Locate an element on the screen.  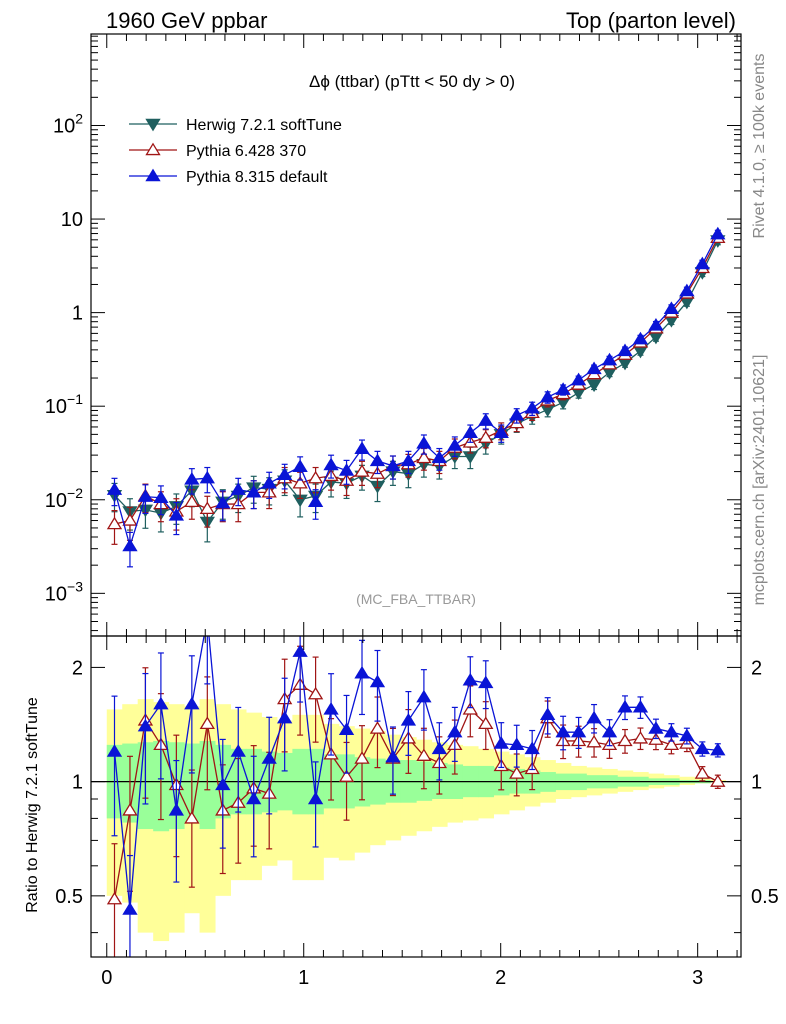
y-tick-label: 10⁻³ is located at coordinates (64, 591).